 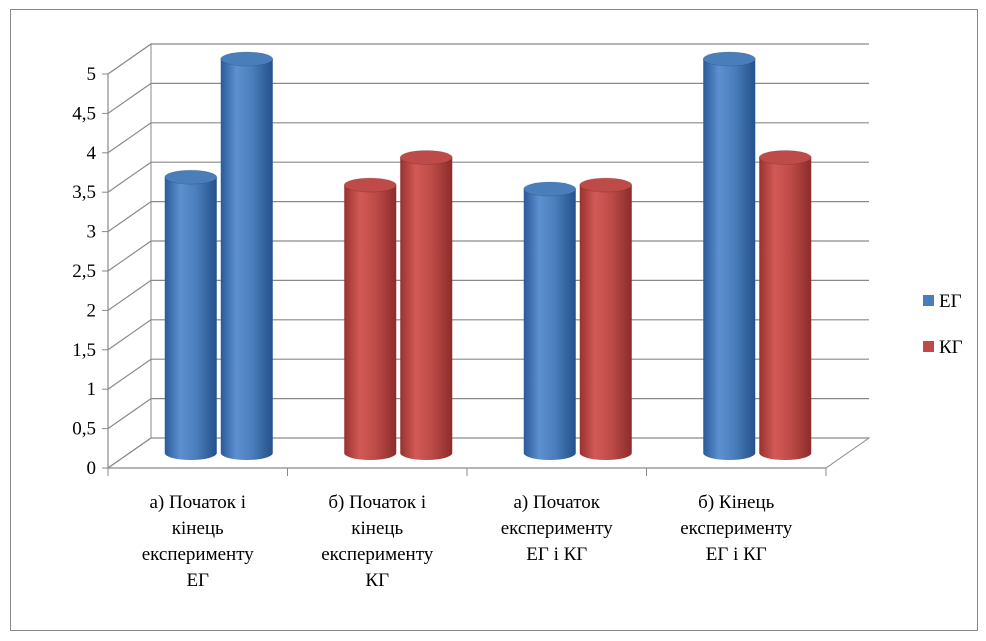 What do you see at coordinates (84, 350) in the screenshot?
I see `y-tick-label: 1,5` at bounding box center [84, 350].